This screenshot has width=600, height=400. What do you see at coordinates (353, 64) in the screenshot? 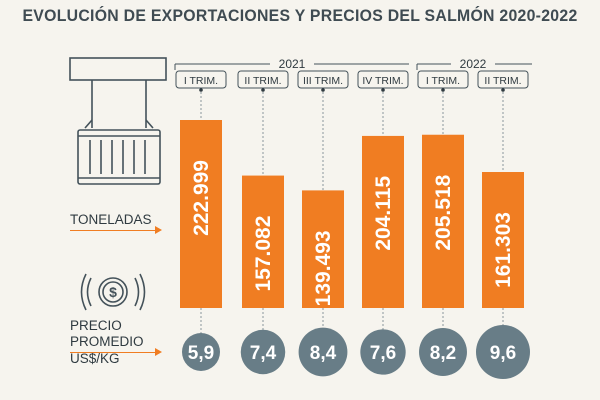
I see `year-groups: 2021 2022` at bounding box center [353, 64].